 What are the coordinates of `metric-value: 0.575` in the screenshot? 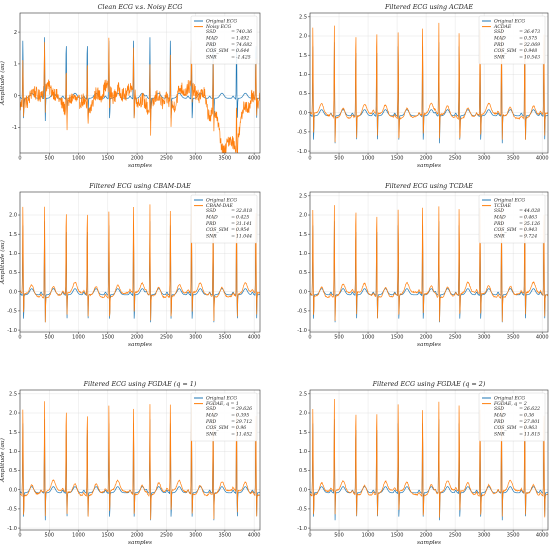 It's located at (530, 39).